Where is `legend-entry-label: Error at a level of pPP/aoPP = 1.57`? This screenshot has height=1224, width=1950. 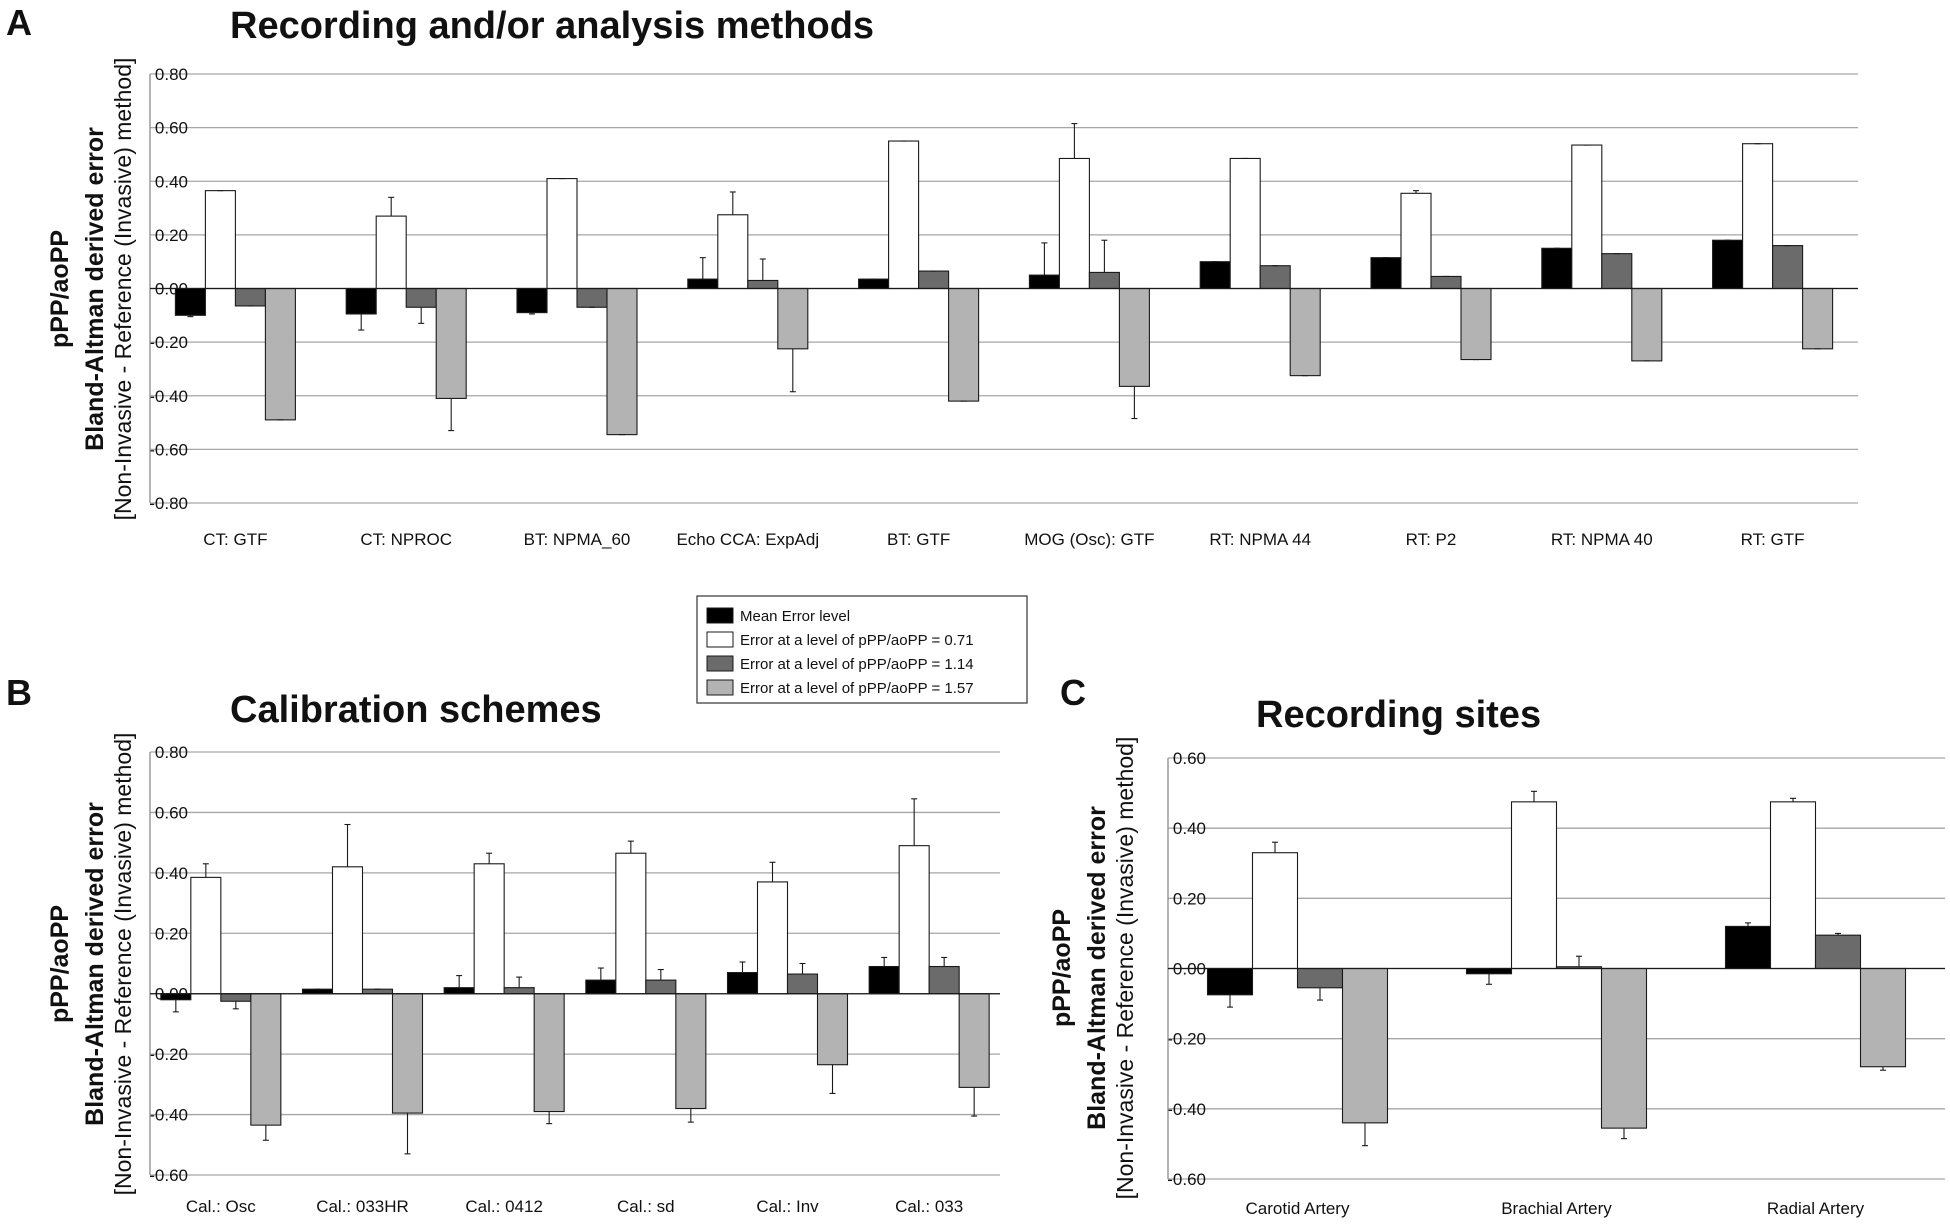 legend-entry-label: Error at a level of pPP/aoPP = 1.57 is located at coordinates (857, 688).